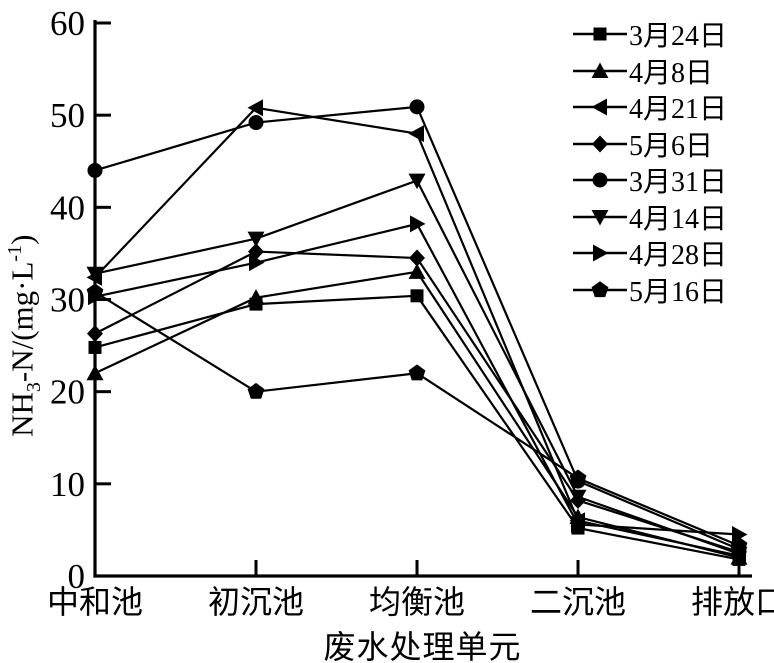 The image size is (774, 663). What do you see at coordinates (678, 256) in the screenshot?
I see `legend-label: 4月28日` at bounding box center [678, 256].